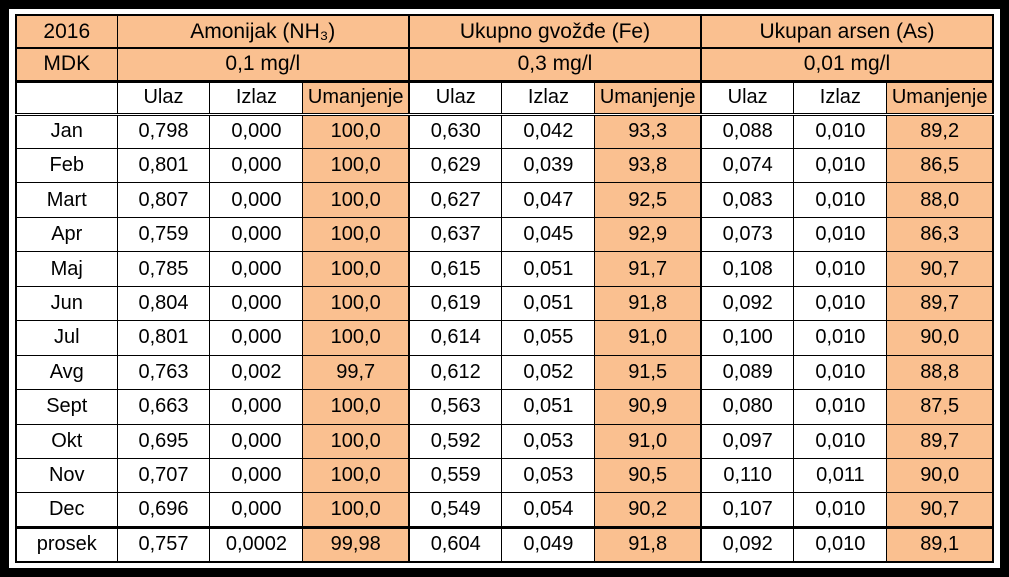  Describe the element at coordinates (163, 510) in the screenshot. I see `value-cell: 0,696` at that location.